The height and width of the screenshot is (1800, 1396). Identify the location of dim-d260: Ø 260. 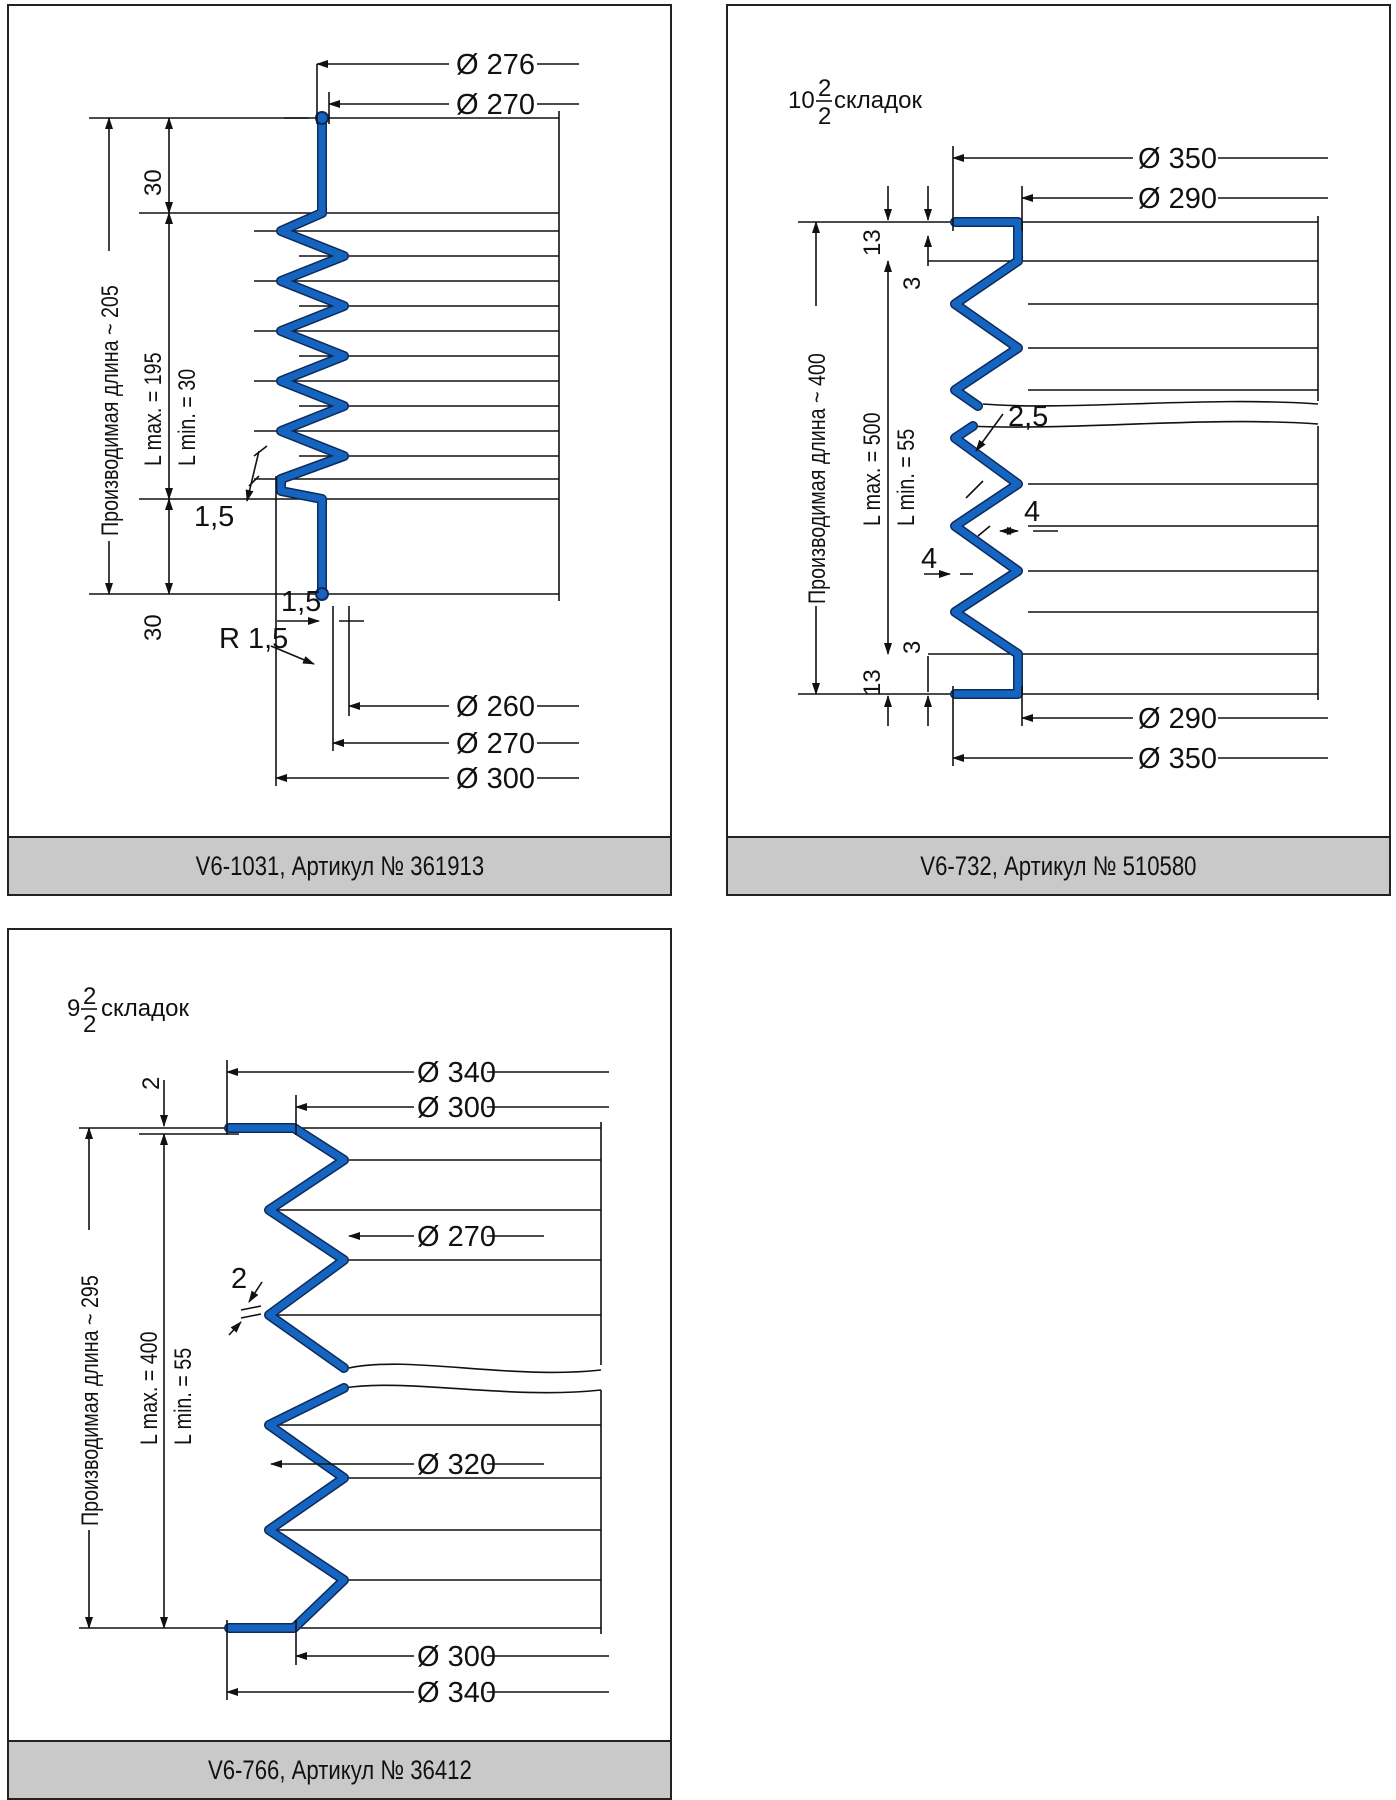
(495, 707).